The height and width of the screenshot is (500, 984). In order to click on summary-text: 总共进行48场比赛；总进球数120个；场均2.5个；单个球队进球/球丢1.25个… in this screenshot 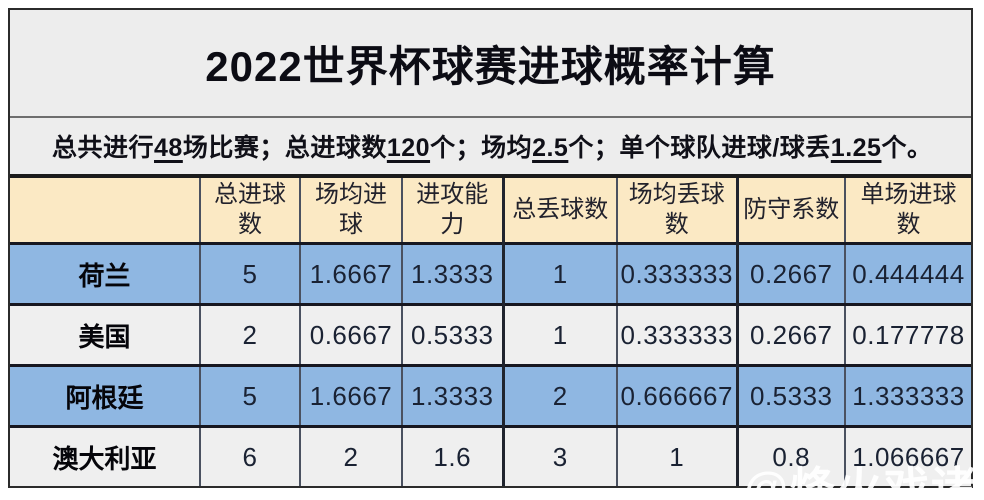, I will do `click(492, 146)`.